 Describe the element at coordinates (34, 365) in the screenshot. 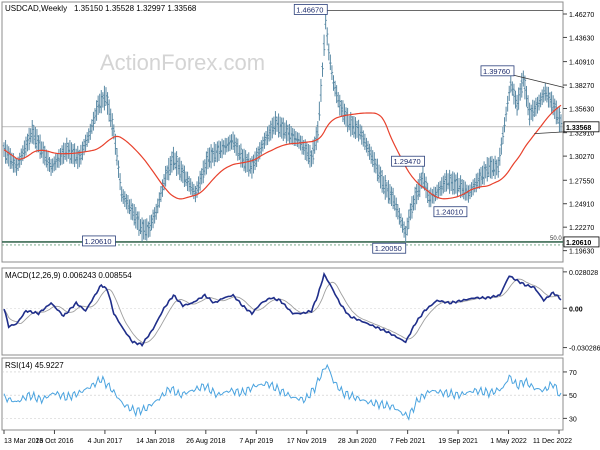

I see `rsi-label: RSI(14) 45.9227` at that location.